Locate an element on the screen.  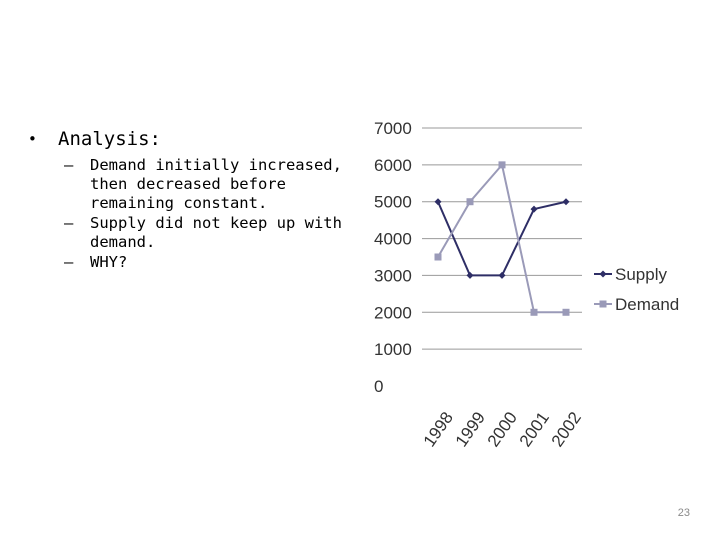
x-tick-label: 1998 is located at coordinates (438, 429).